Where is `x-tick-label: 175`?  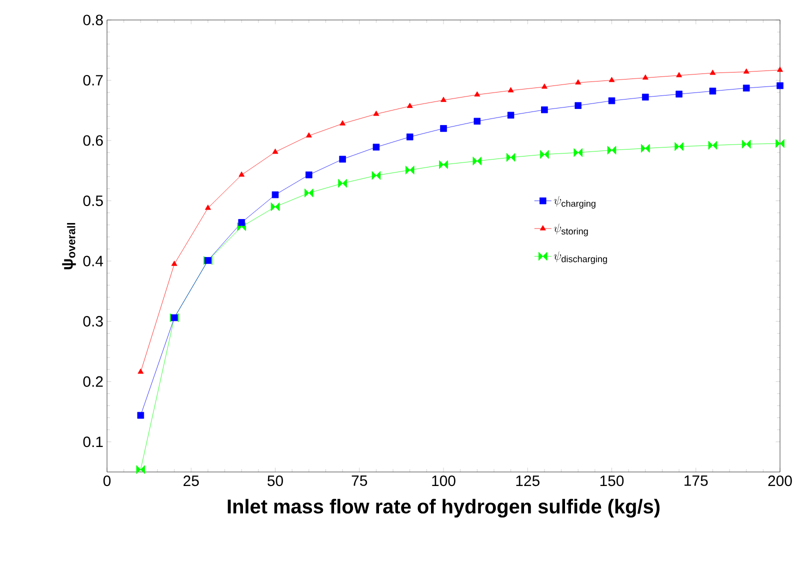 x-tick-label: 175 is located at coordinates (696, 481).